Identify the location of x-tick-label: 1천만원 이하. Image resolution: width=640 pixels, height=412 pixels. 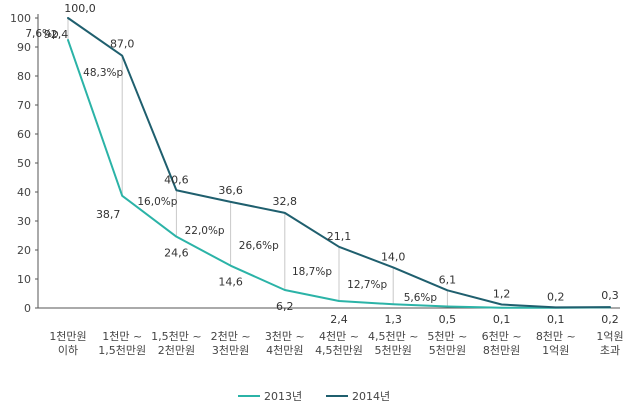
(67, 343).